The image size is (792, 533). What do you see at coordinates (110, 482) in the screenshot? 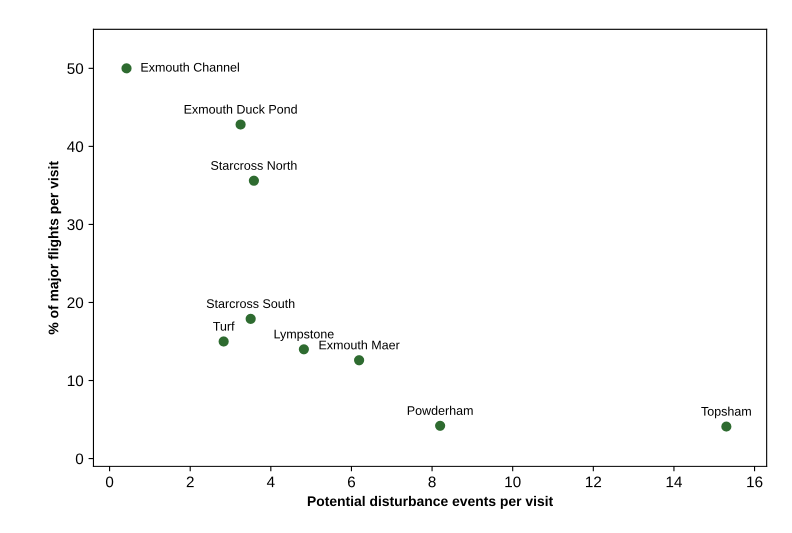
I see `x-tick-label: 0` at bounding box center [110, 482].